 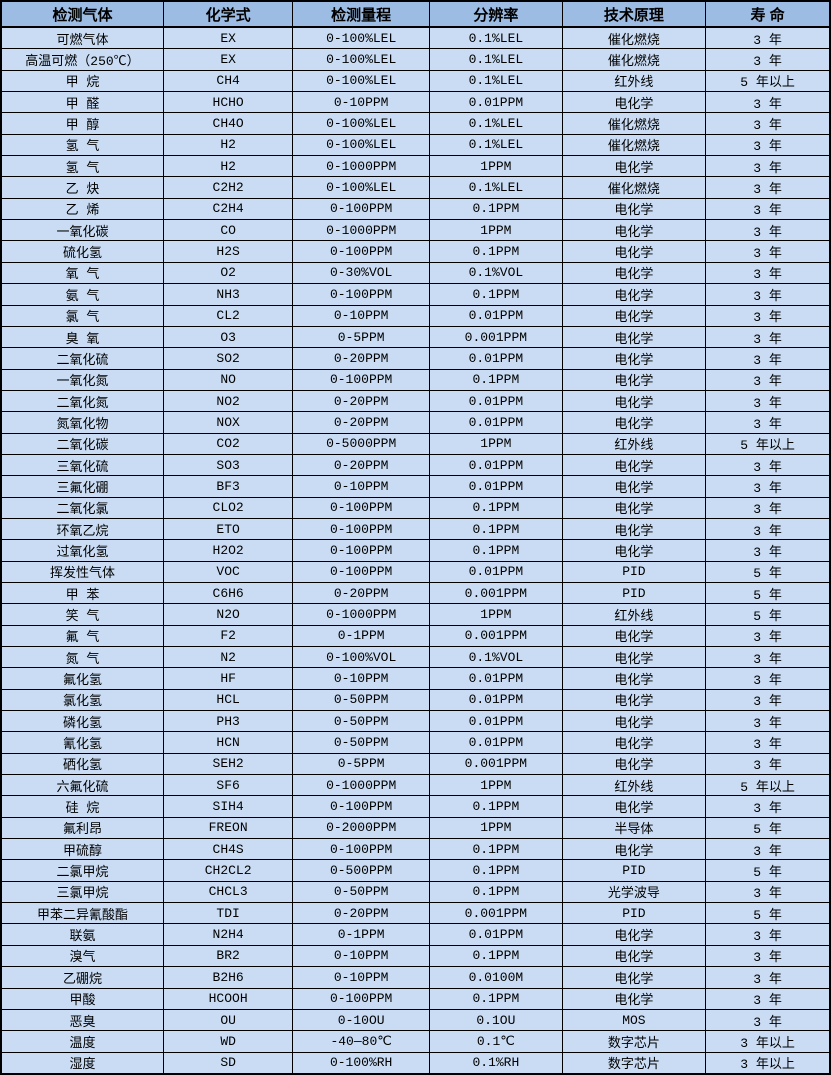 What do you see at coordinates (228, 14) in the screenshot?
I see `column-header: 化学式` at bounding box center [228, 14].